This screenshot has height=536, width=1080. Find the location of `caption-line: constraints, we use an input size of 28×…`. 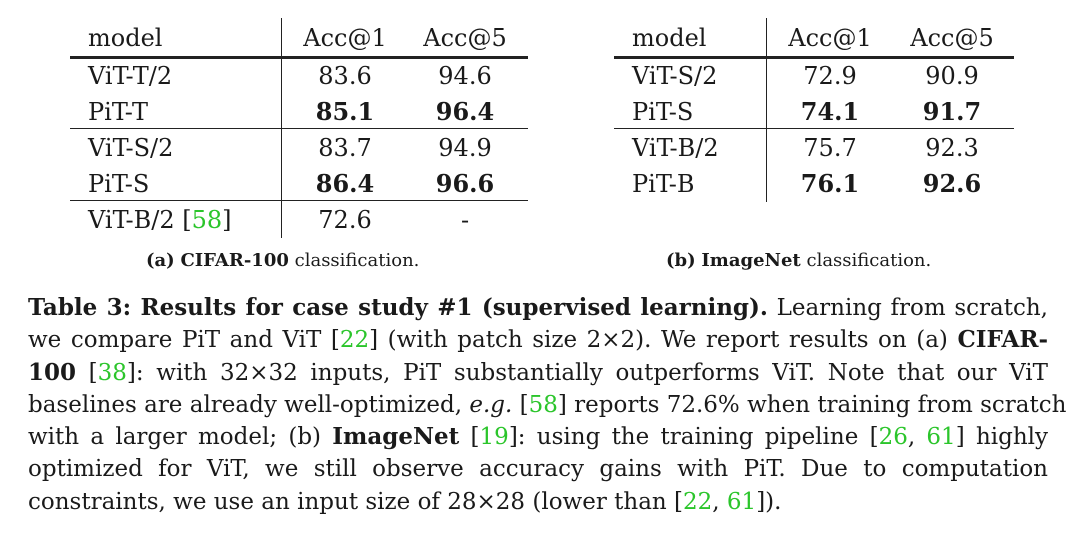

caption-line: constraints, we use an input size of 28×… is located at coordinates (538, 502).